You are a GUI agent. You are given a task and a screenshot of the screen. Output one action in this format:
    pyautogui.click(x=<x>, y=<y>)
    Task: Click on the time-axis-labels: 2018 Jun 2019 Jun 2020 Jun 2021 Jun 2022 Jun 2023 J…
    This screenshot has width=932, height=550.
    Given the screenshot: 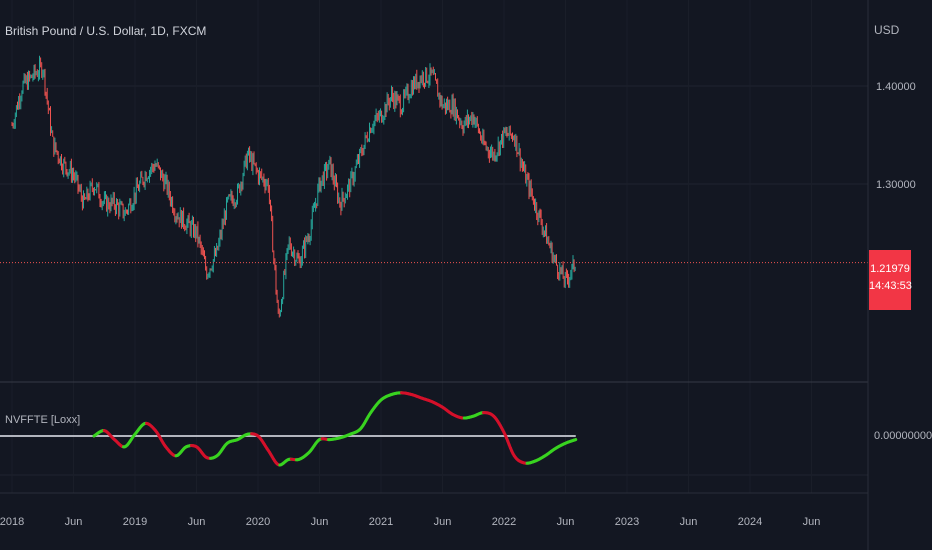 What is the action you would take?
    pyautogui.click(x=410, y=522)
    